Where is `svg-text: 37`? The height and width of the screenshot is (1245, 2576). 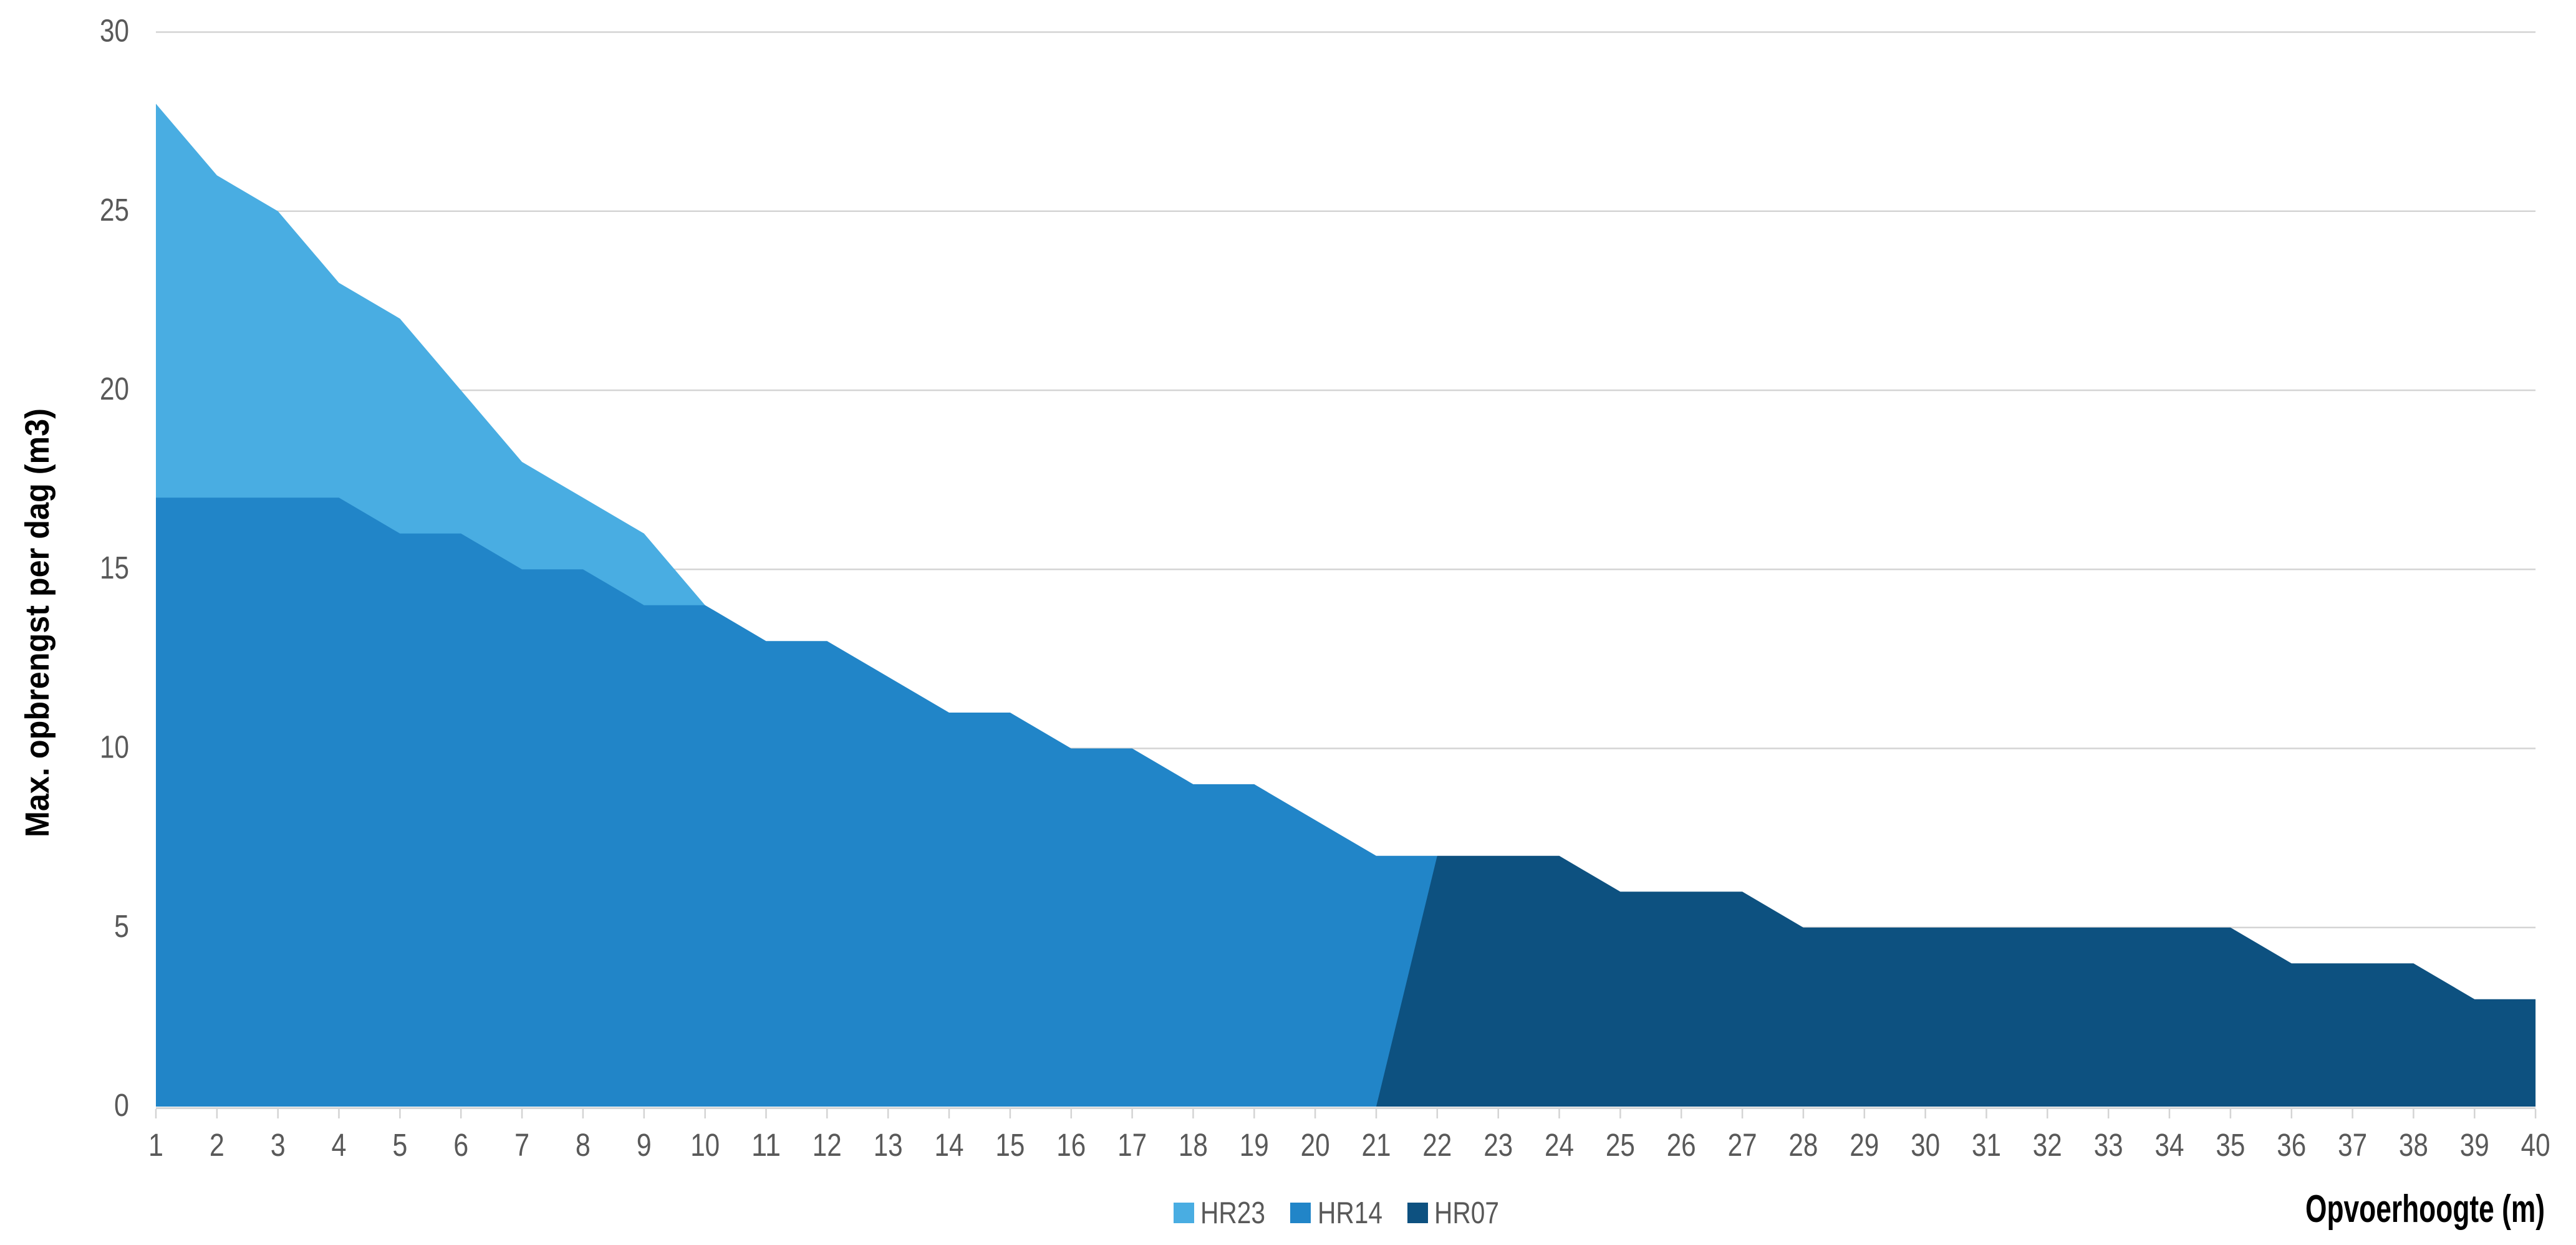
svg-text: 37 is located at coordinates (2352, 1145).